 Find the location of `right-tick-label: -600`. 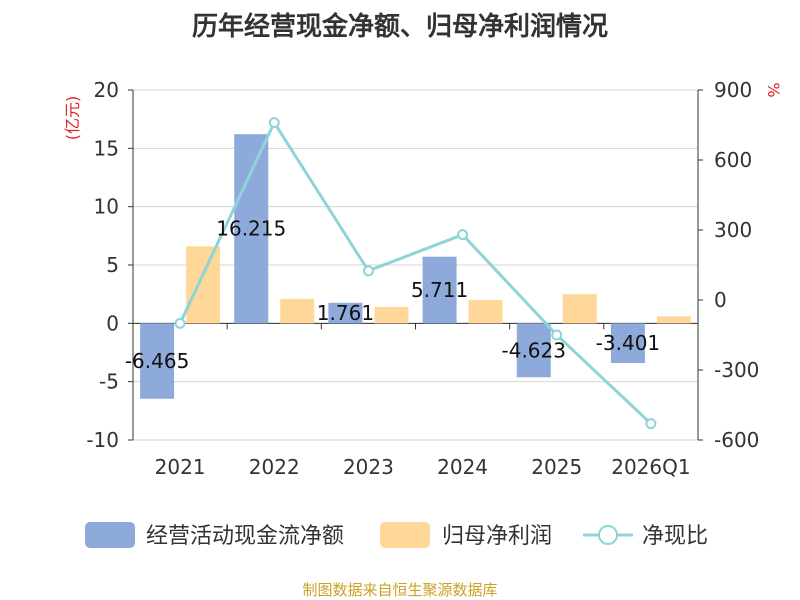

right-tick-label: -600 is located at coordinates (736, 440).